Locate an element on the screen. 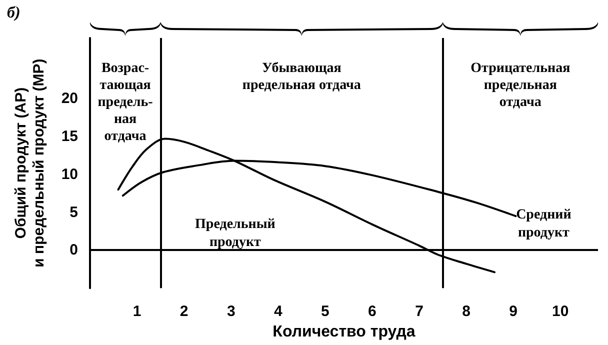  chart-title: б) is located at coordinates (13, 13).